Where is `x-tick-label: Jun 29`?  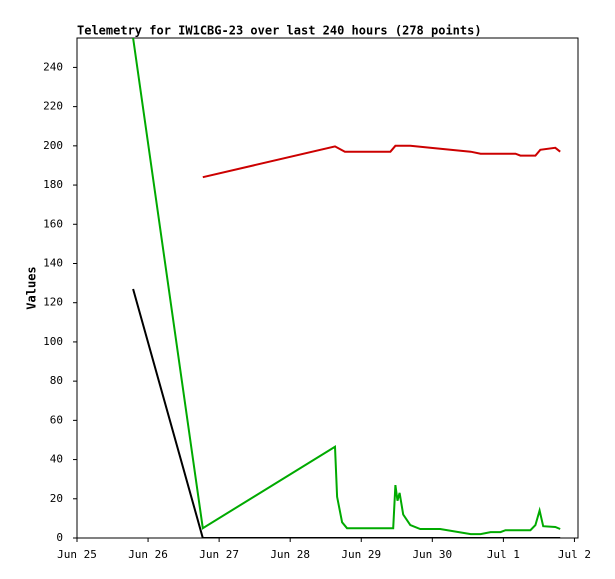
x-tick-label: Jun 29 is located at coordinates (361, 554).